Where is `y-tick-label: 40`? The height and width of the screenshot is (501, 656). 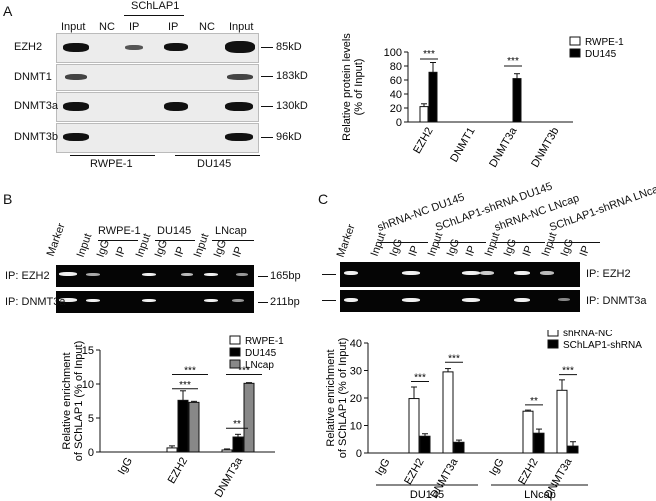 y-tick-label: 40 is located at coordinates (356, 344).